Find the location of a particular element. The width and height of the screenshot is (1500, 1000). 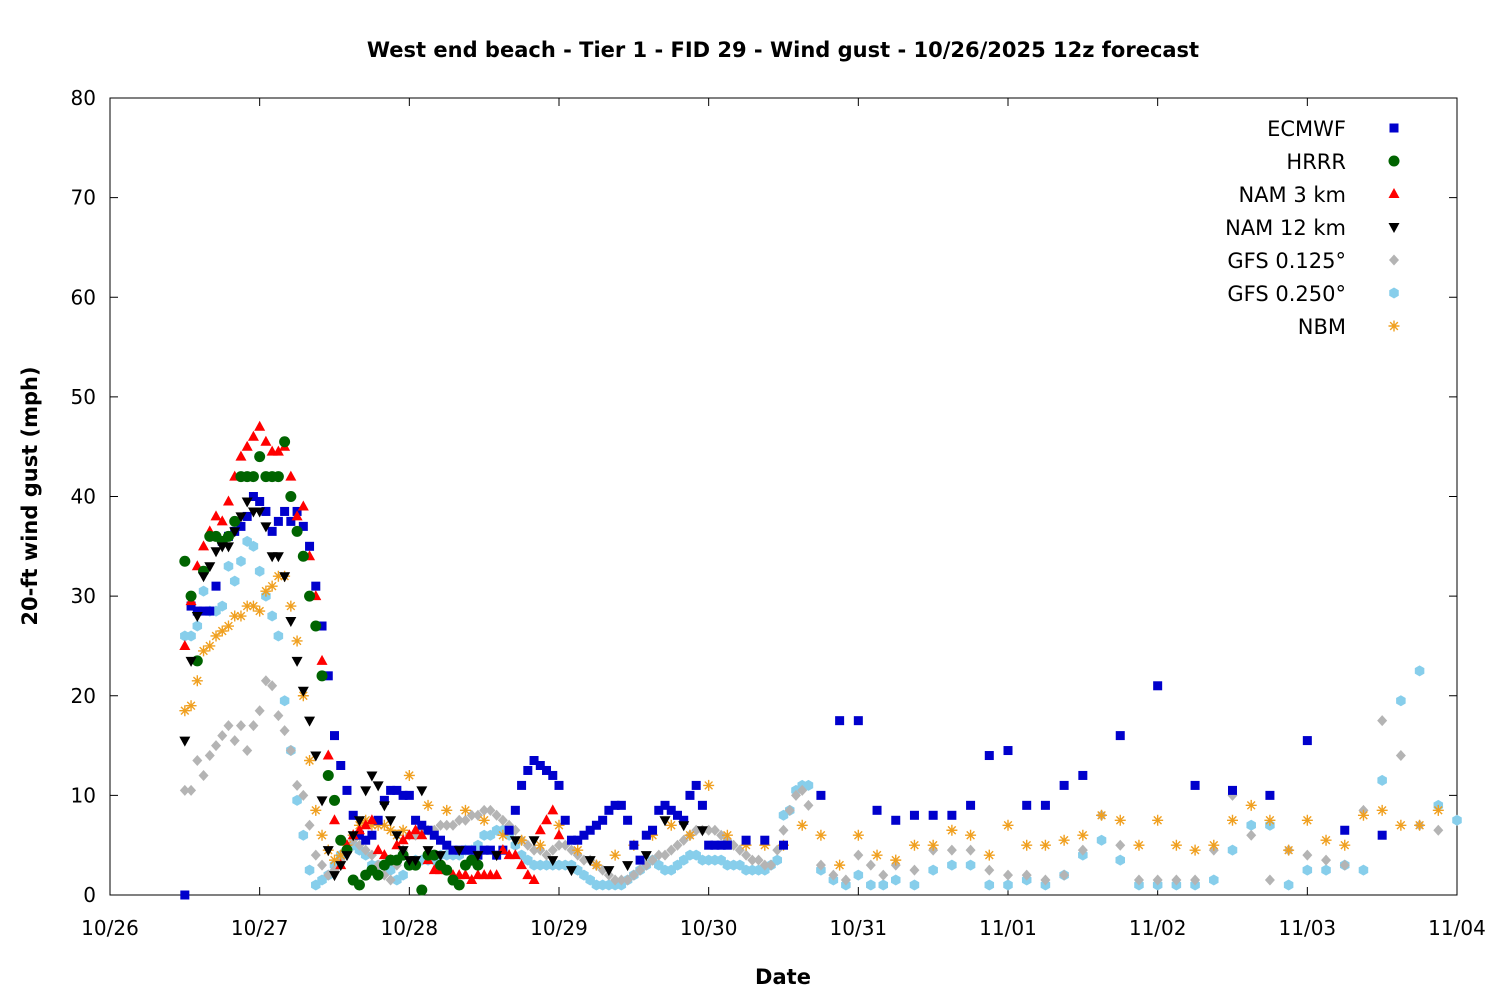

x-tick-label: 10/27 is located at coordinates (260, 928).